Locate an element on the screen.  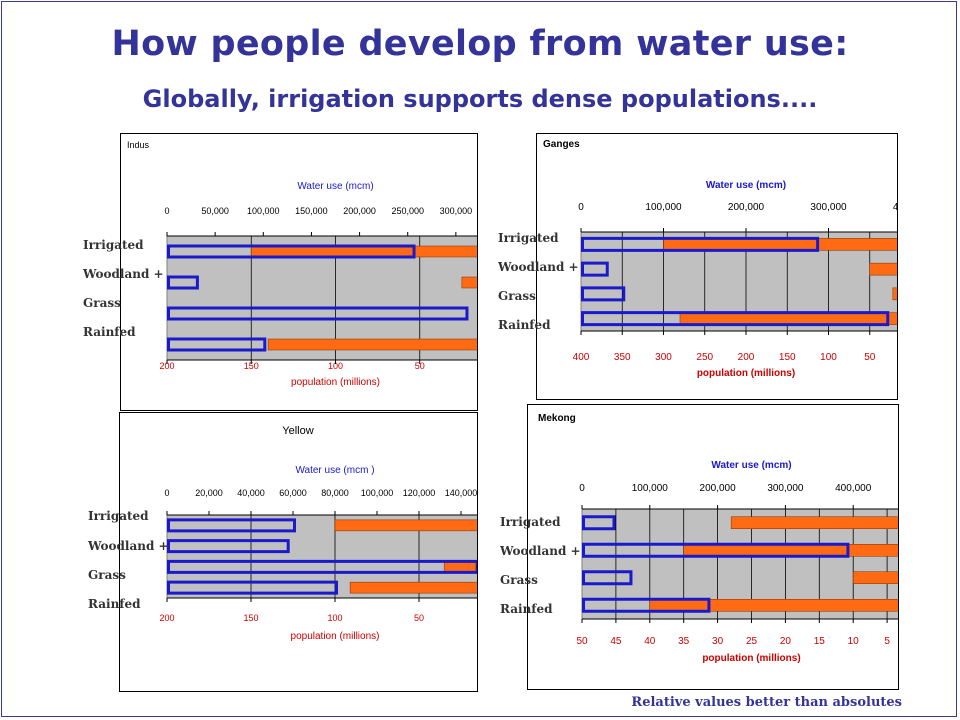
bottom-axis-title: population (millions) is located at coordinates (335, 382).